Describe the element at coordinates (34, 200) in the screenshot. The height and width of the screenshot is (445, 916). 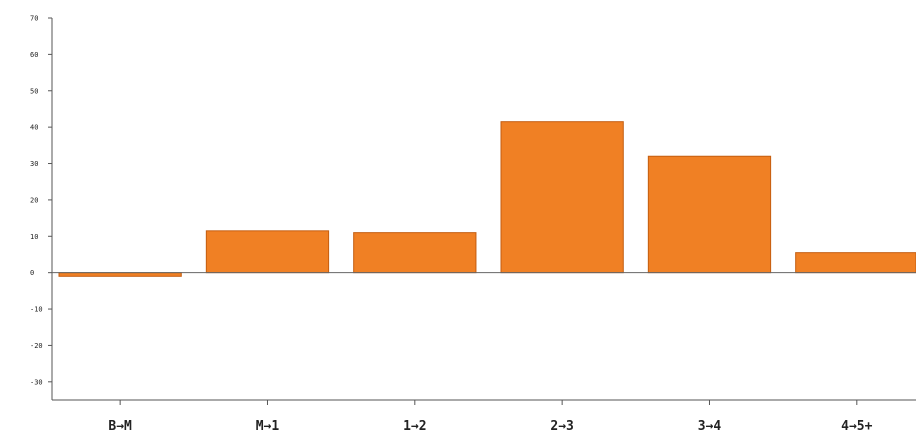
I see `y-tick-label: 20` at that location.